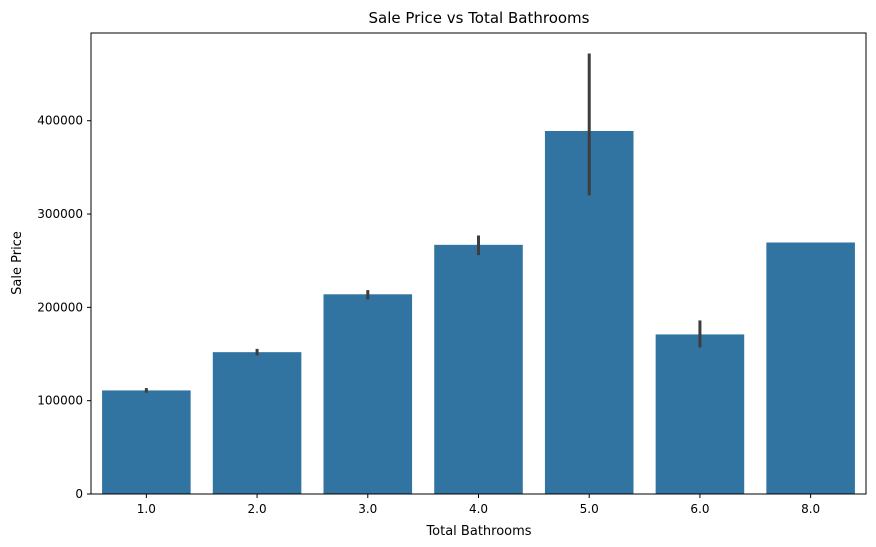  Describe the element at coordinates (60, 214) in the screenshot. I see `y-tick-label: 300000` at that location.